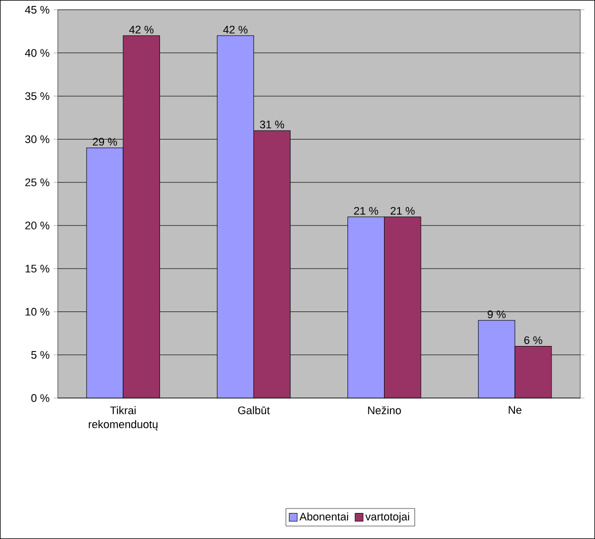 This screenshot has height=539, width=595. What do you see at coordinates (533, 340) in the screenshot?
I see `data-label: 6 %` at bounding box center [533, 340].